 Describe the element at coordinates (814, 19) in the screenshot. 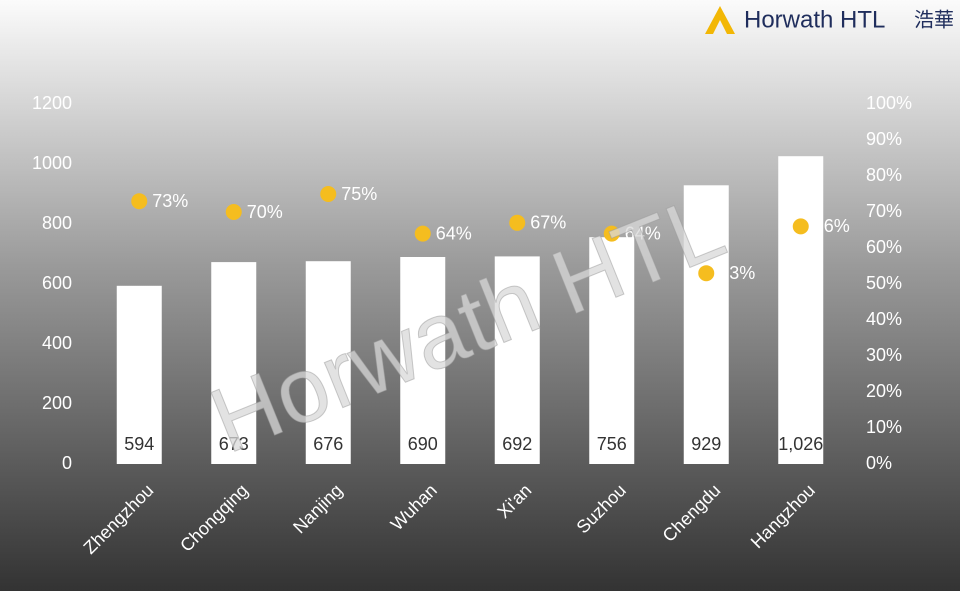

I see `logo-text: Horwath HTL` at that location.